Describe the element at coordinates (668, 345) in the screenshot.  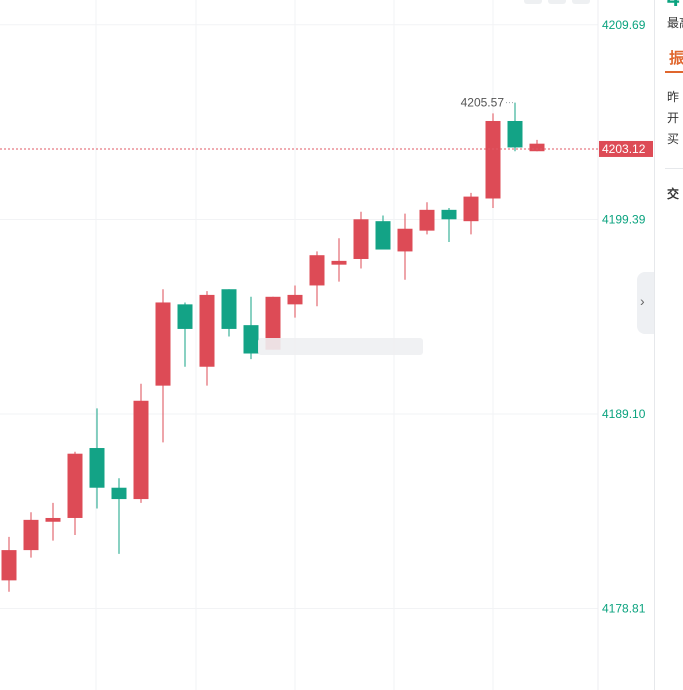
I see `side-panel: 4 最高 振 昨 开 买 交` at that location.